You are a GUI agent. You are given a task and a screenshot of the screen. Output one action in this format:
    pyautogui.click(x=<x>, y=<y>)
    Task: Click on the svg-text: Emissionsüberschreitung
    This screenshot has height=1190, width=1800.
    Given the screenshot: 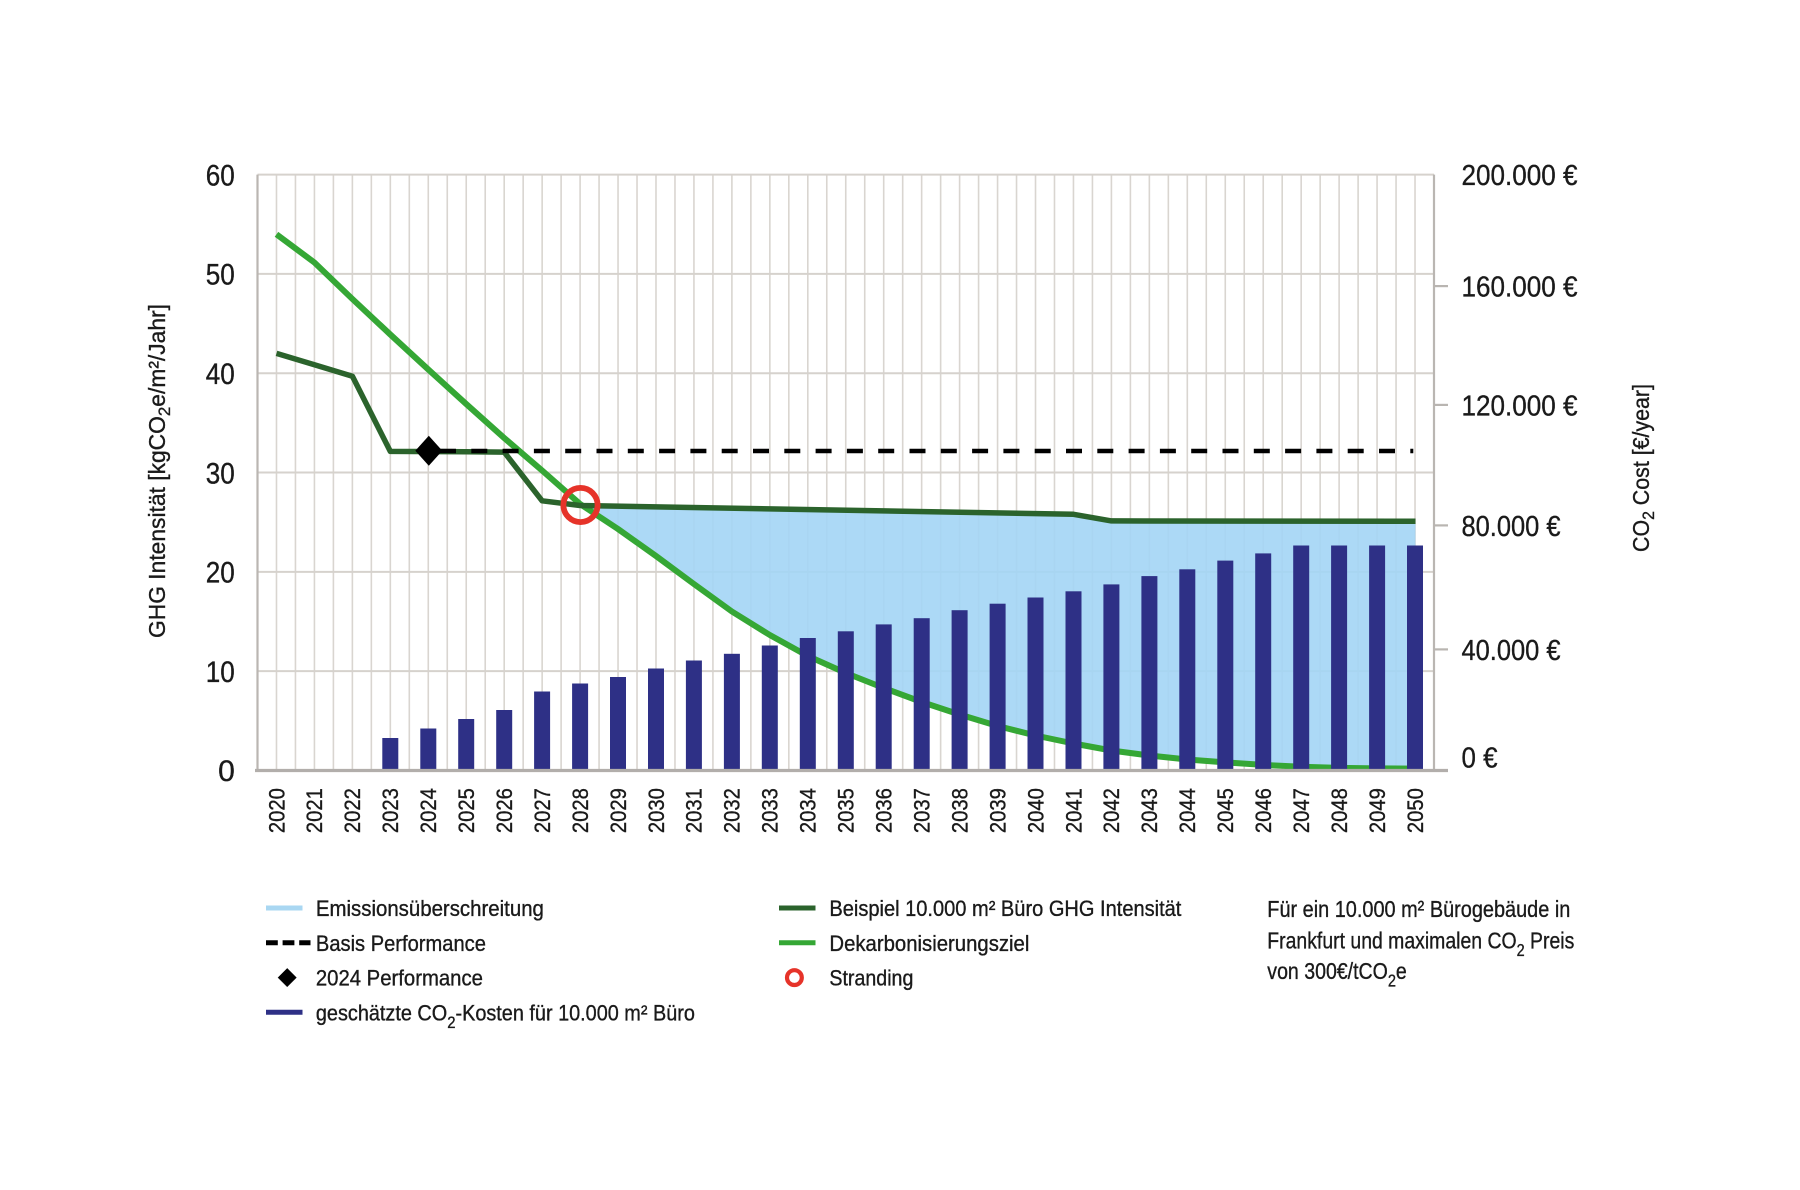 What is the action you would take?
    pyautogui.click(x=430, y=908)
    